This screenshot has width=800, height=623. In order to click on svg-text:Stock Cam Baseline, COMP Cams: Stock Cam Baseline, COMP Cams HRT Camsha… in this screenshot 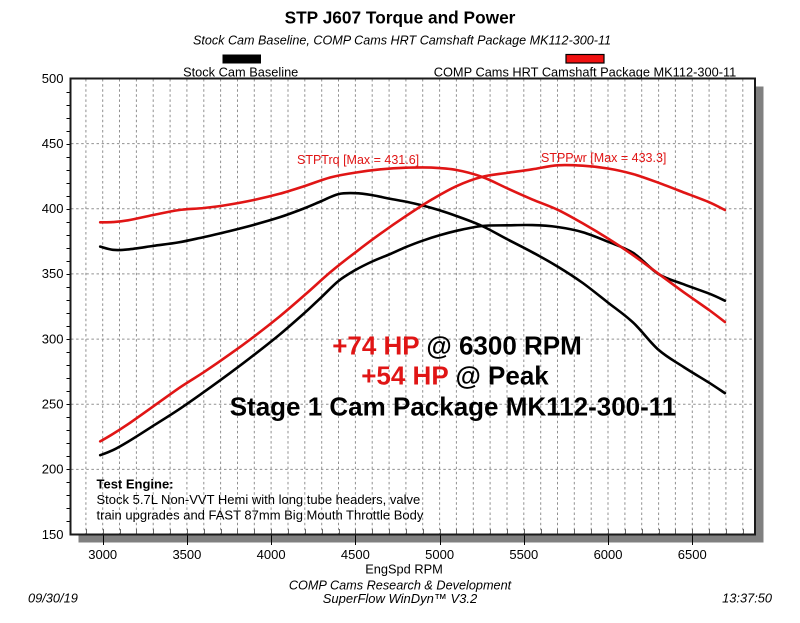, I will do `click(402, 41)`.